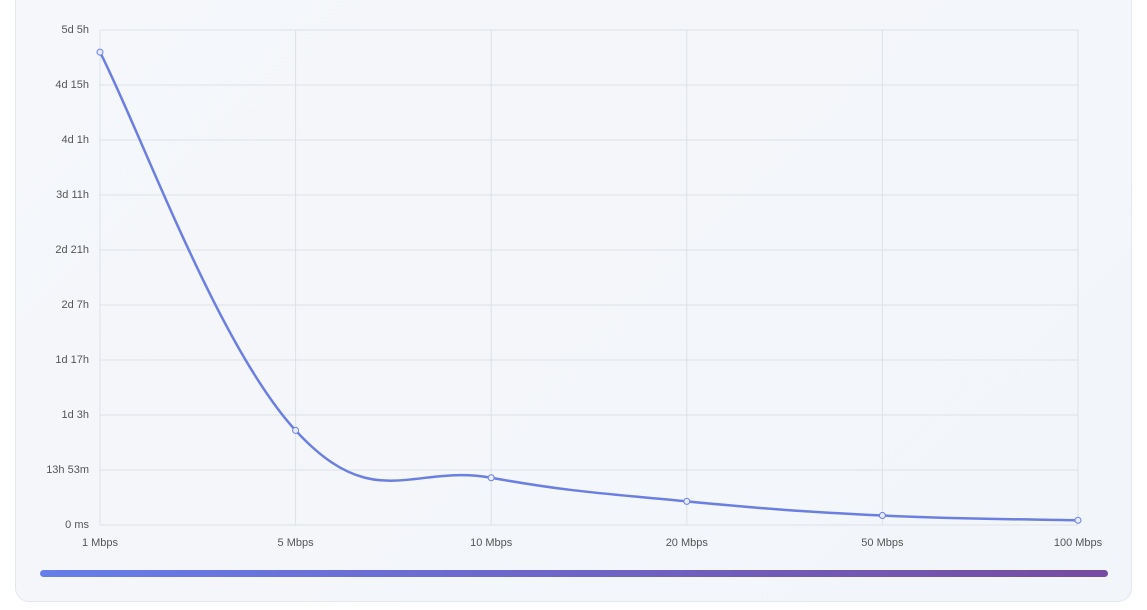 This screenshot has width=1147, height=610. Describe the element at coordinates (1078, 543) in the screenshot. I see `x-tick-label: 100 Mbps` at that location.